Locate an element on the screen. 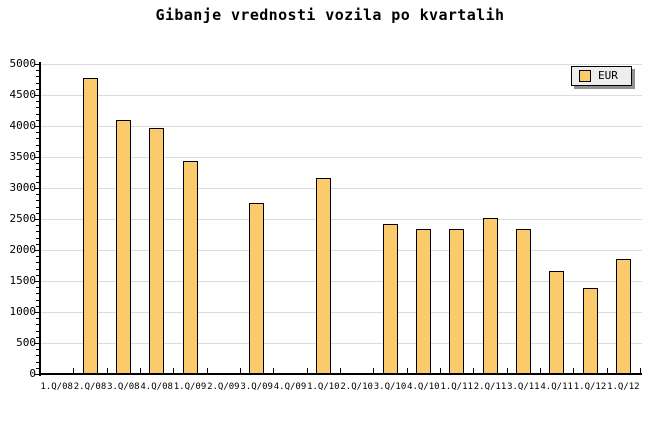 This screenshot has height=440, width=660. y-tick-label: 0 is located at coordinates (32, 373).